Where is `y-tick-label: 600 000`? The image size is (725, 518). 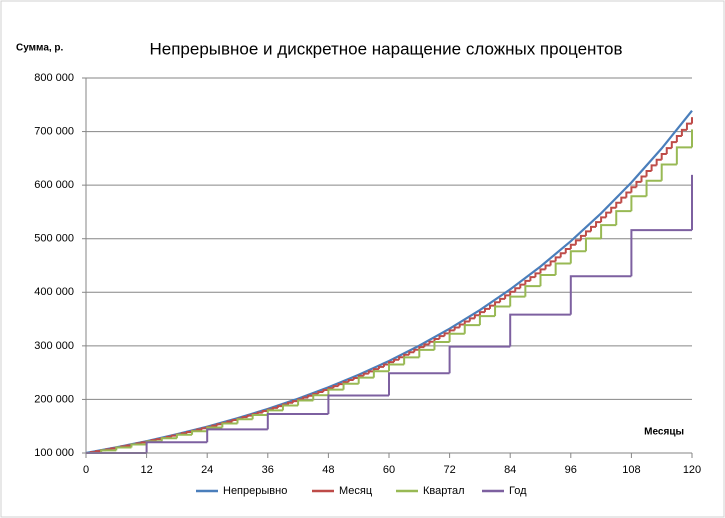
y-tick-label: 600 000 is located at coordinates (54, 185).